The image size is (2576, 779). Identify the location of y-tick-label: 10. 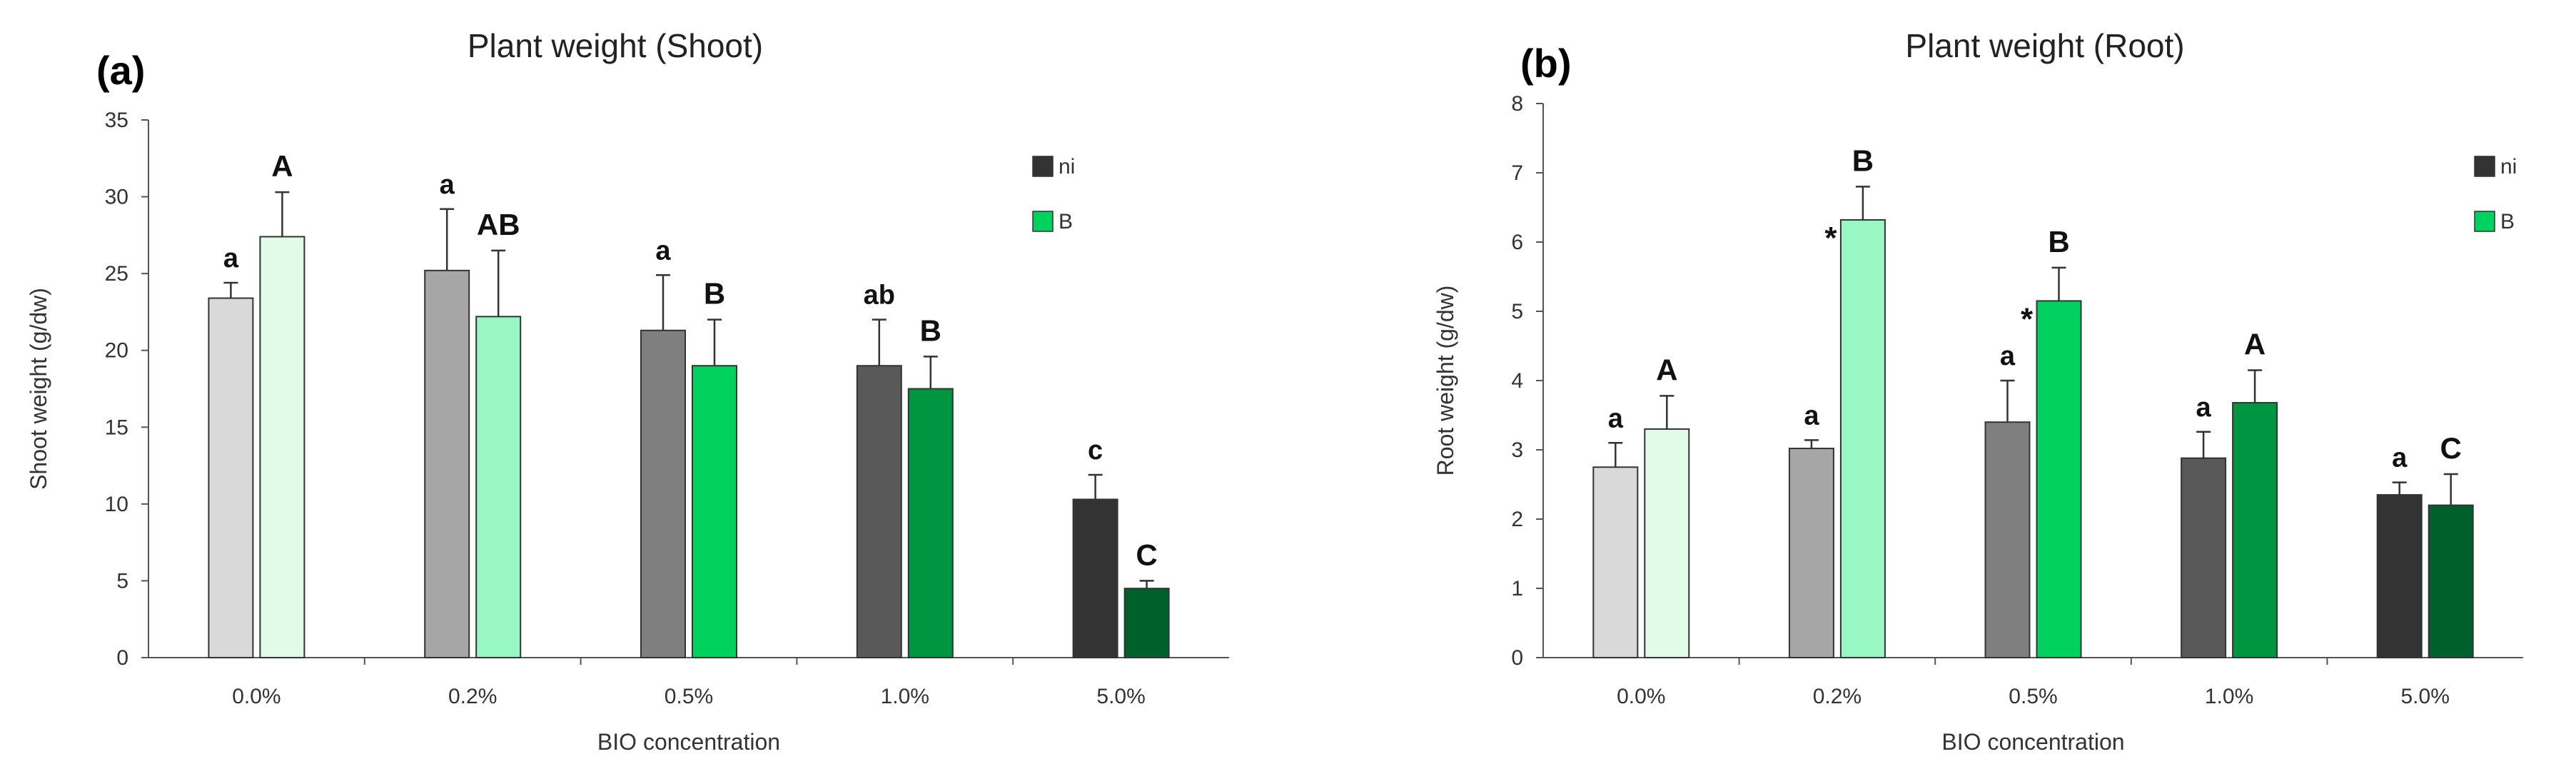
(116, 504).